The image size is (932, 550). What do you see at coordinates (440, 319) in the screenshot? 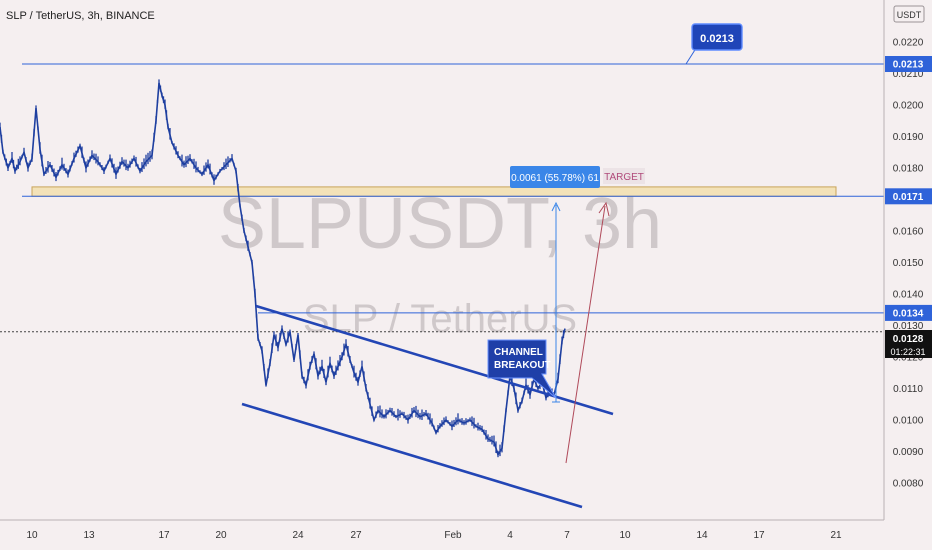
I see `watermark-pair: SLP / TetherUS` at bounding box center [440, 319].